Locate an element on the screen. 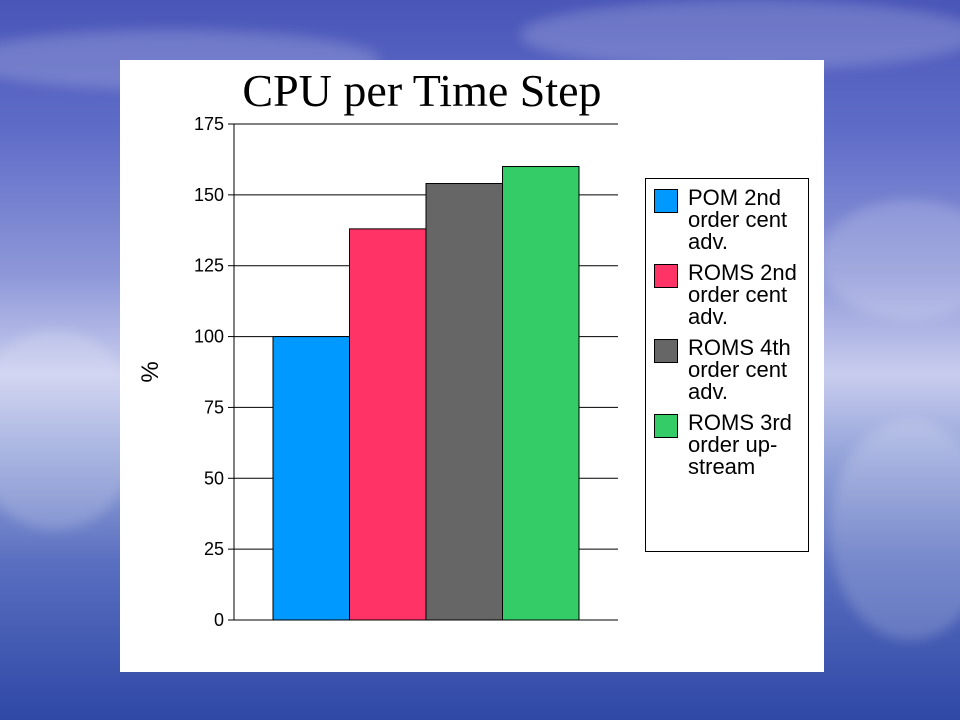 The width and height of the screenshot is (960, 720). y-tick-label: 100 is located at coordinates (209, 337).